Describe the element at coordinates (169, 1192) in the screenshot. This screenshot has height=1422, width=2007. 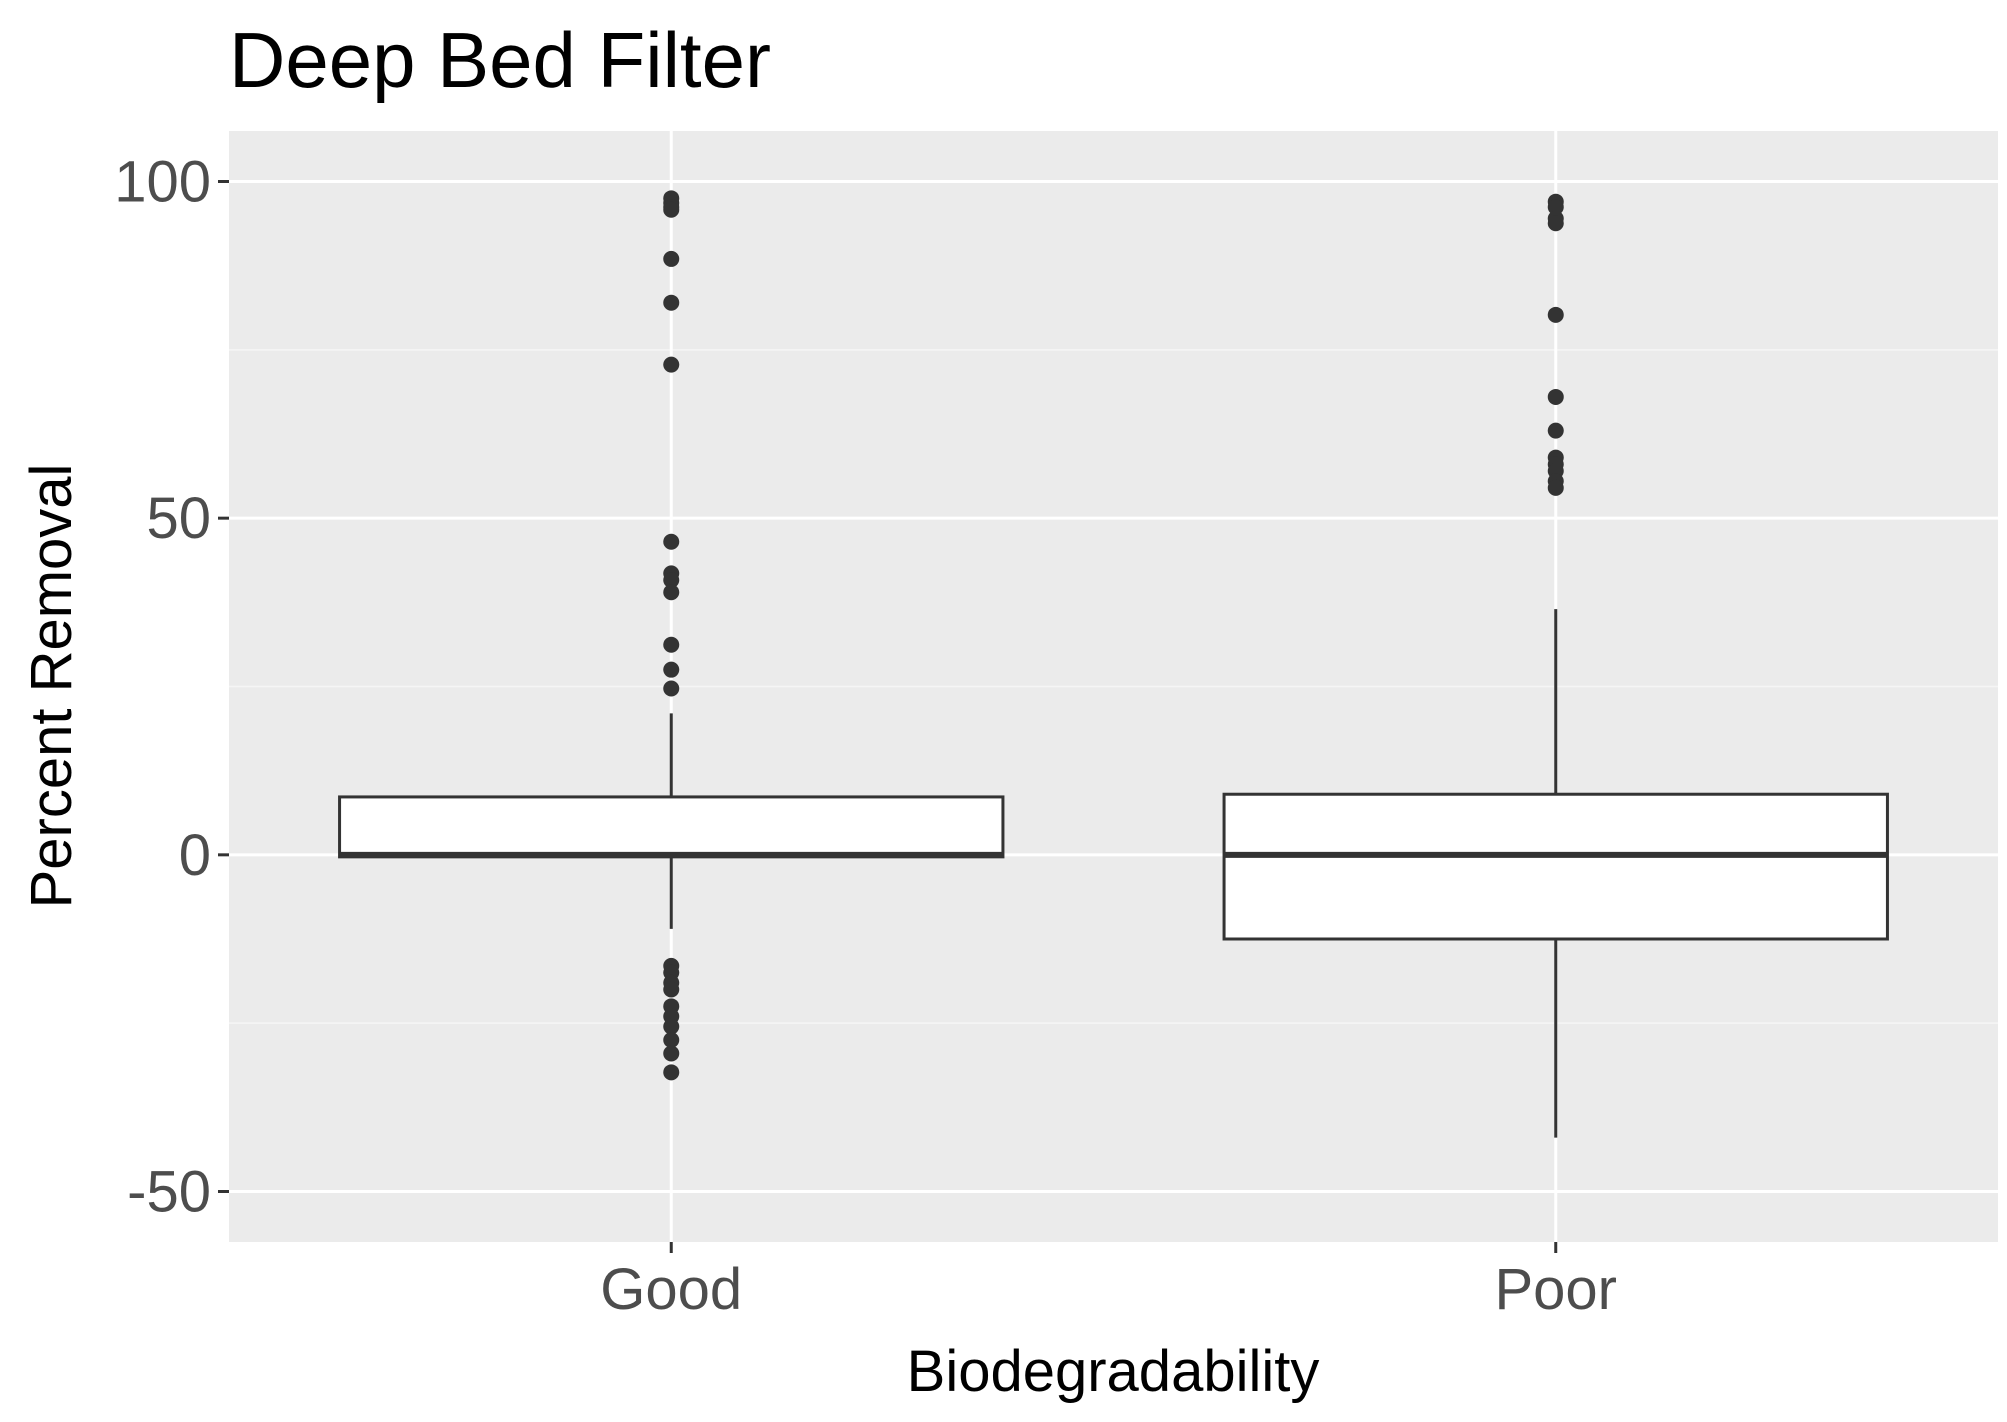
I see `y-tick-label: -50` at that location.